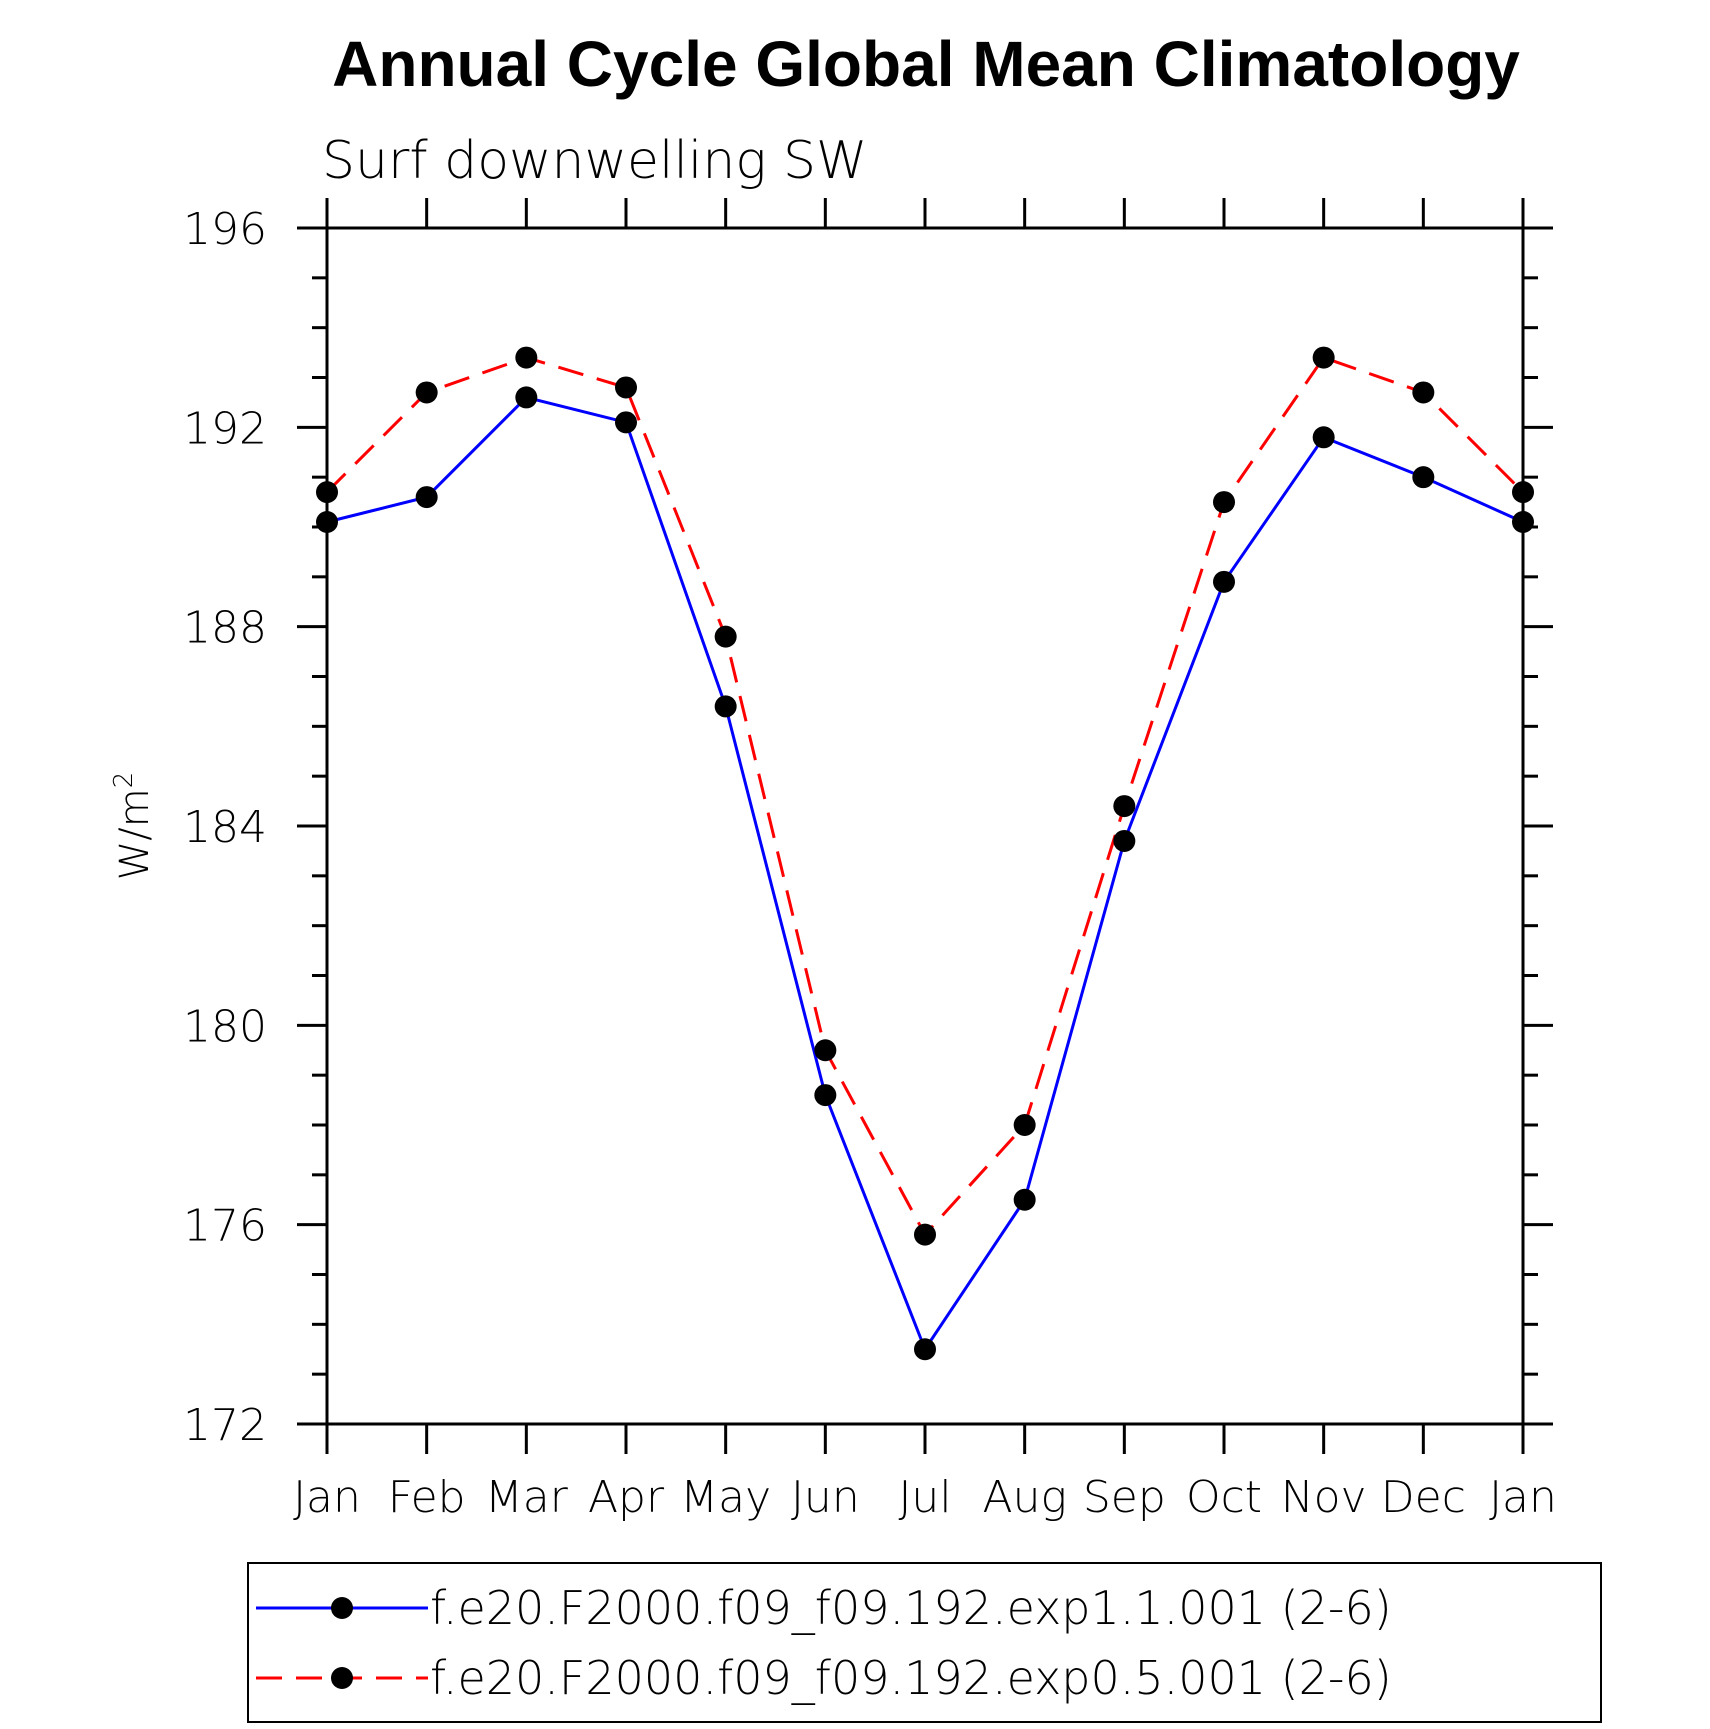  What do you see at coordinates (1024, 1497) in the screenshot?
I see `x-tick-label: Aug` at bounding box center [1024, 1497].